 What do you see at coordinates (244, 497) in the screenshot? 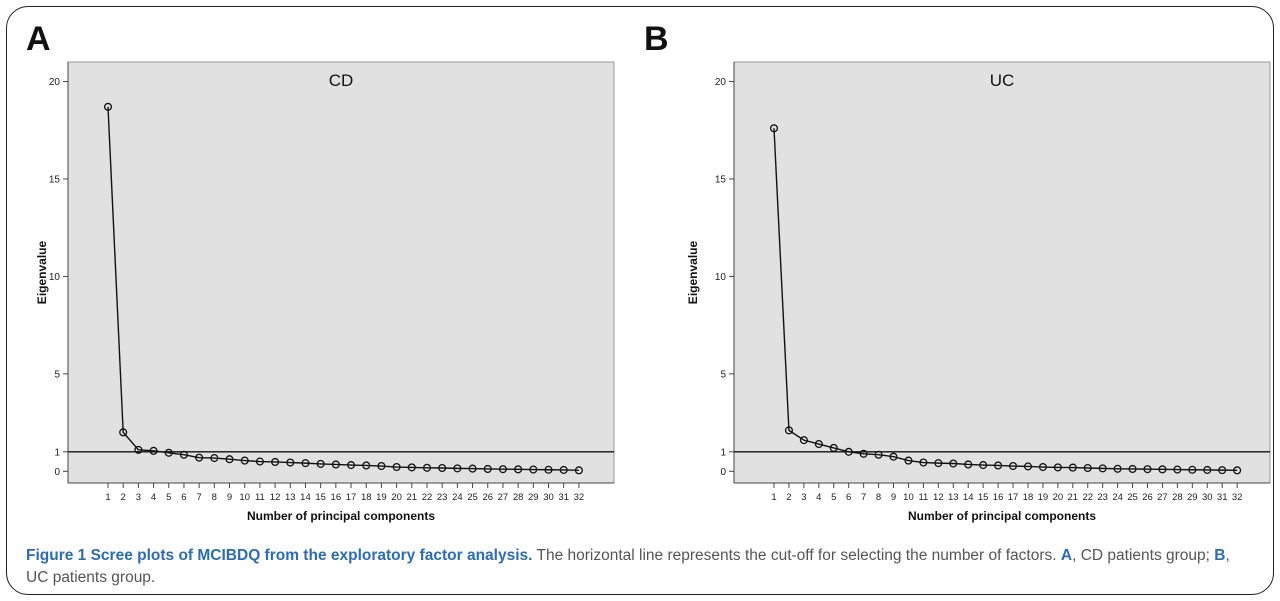
I see `x-tick-label: 10` at bounding box center [244, 497].